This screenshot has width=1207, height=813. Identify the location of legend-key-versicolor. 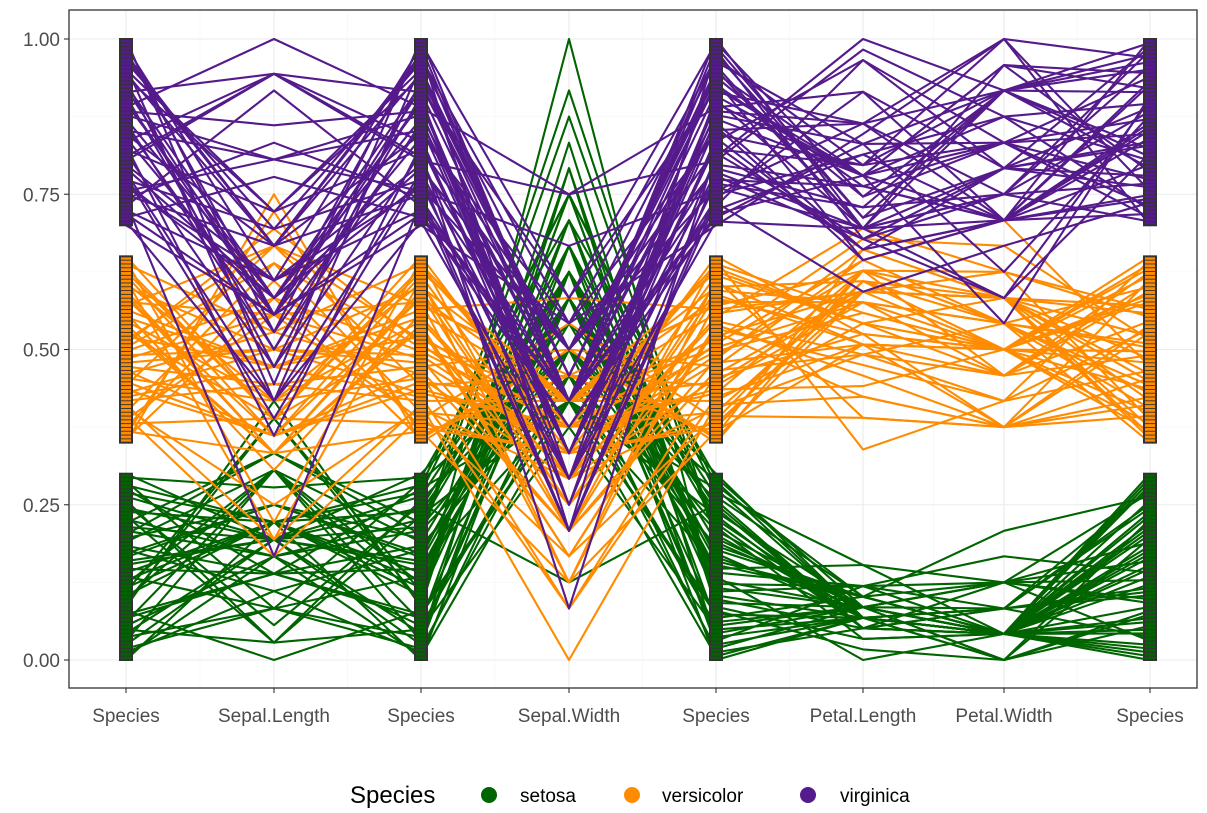
(632, 795).